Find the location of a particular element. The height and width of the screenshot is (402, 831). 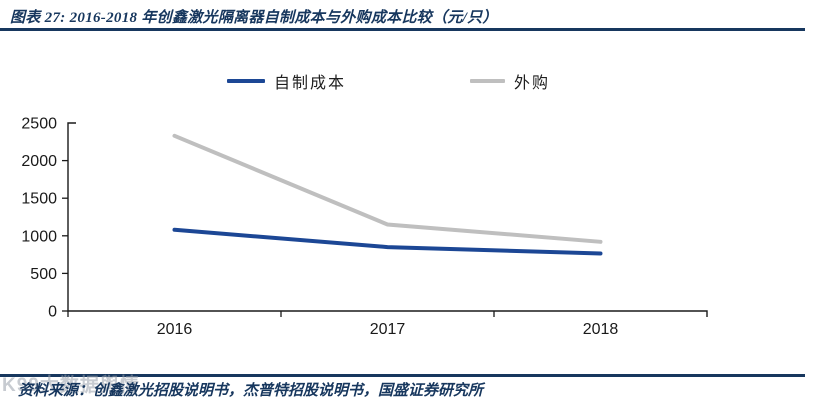

legend-label-self-made-cost: 自制成本 is located at coordinates (310, 83).